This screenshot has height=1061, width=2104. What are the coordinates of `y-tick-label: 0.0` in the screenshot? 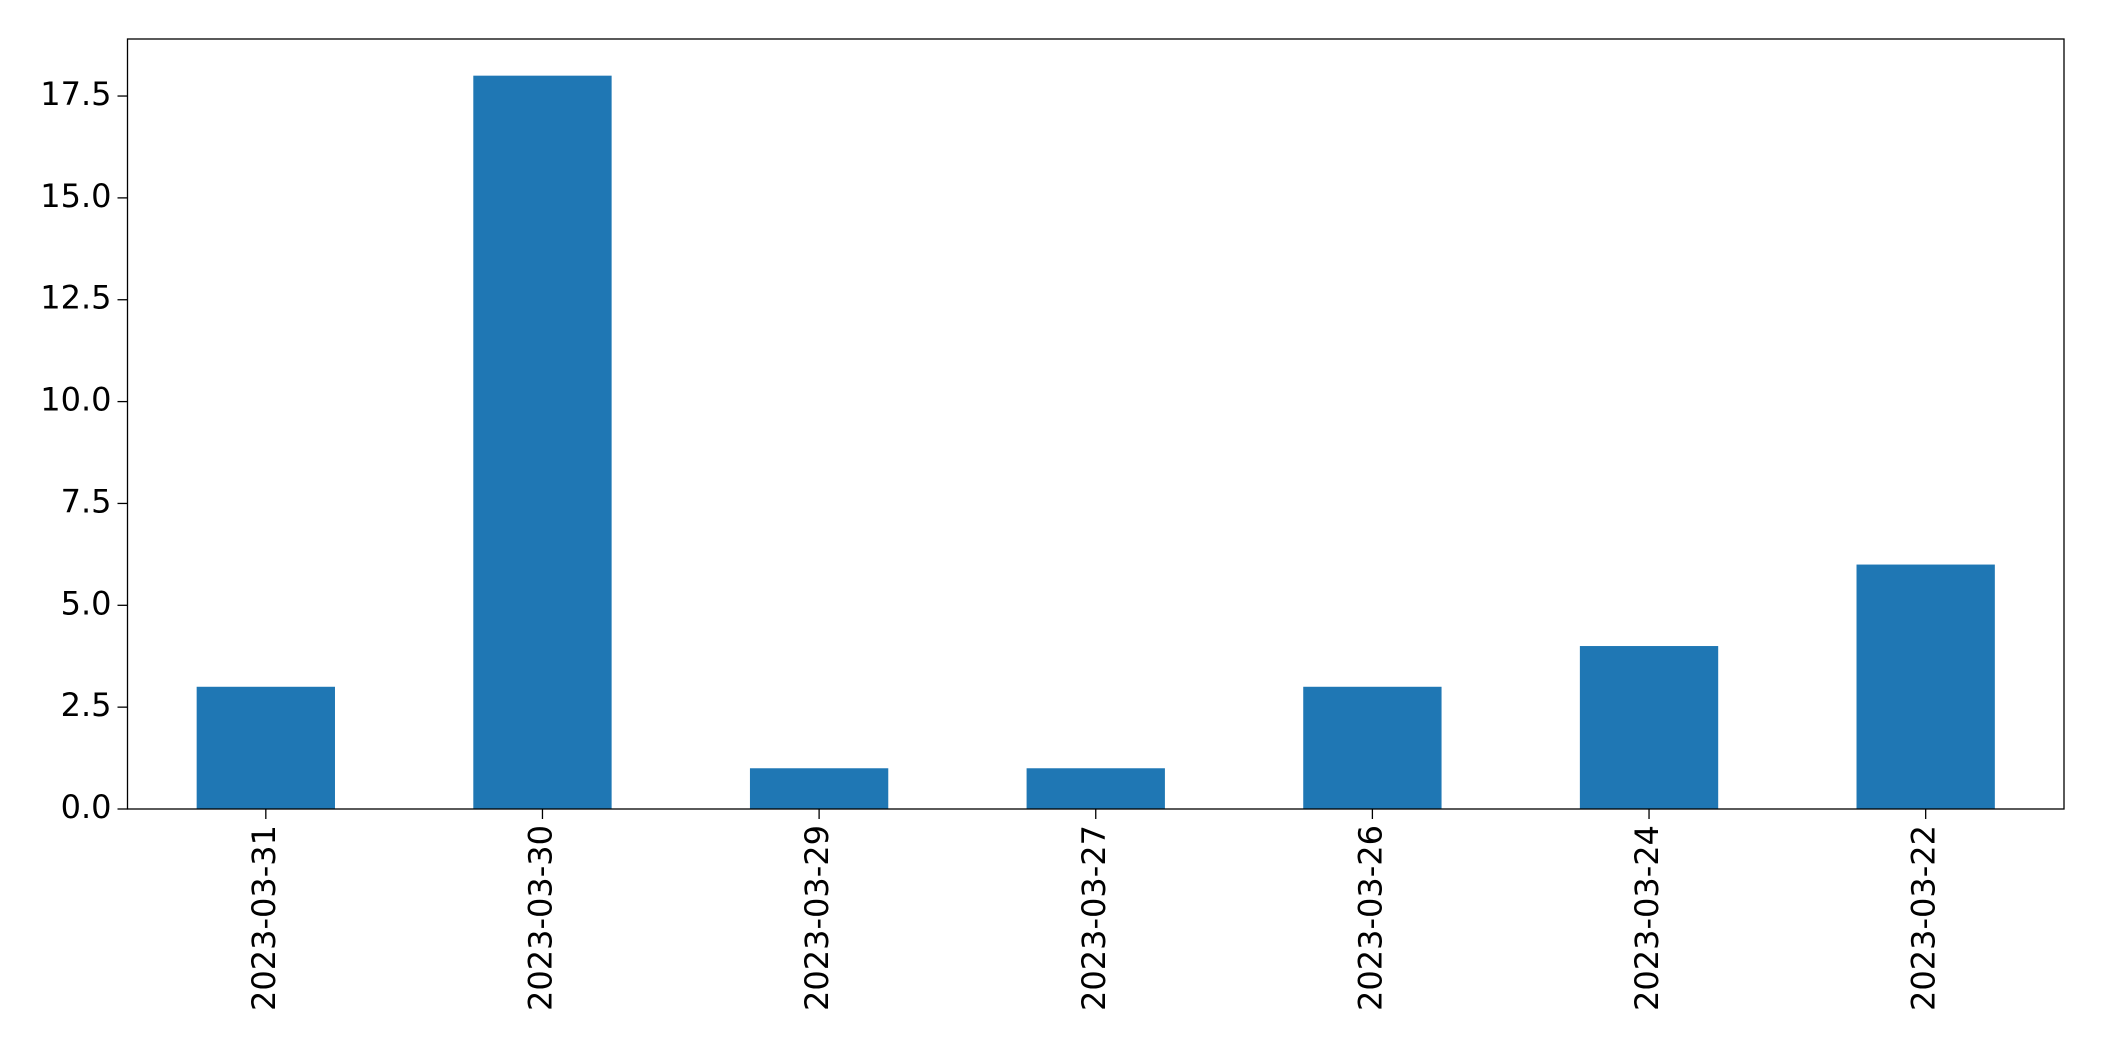 It's located at (86, 807).